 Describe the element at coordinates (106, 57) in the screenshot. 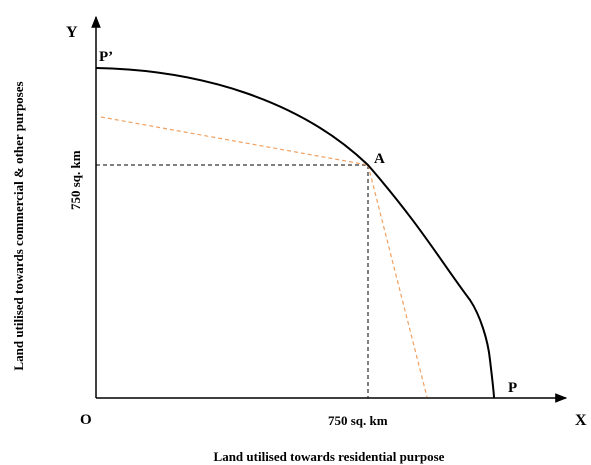

I see `point-p-prime-label: P’` at that location.